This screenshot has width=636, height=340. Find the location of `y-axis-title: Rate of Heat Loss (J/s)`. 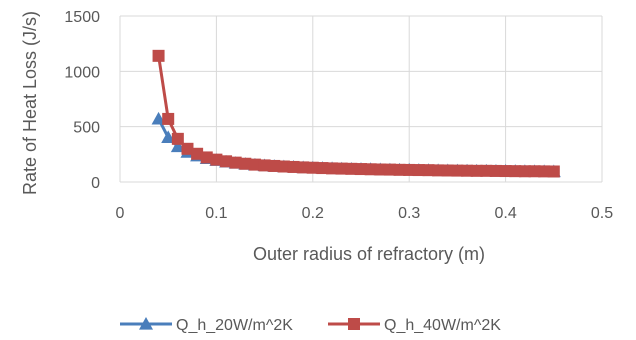

y-axis-title: Rate of Heat Loss (J/s) is located at coordinates (30, 103).